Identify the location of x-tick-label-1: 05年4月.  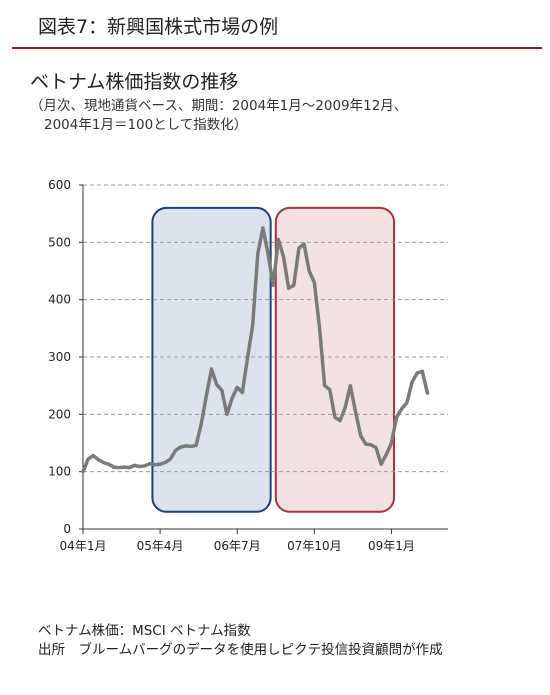
(160, 546).